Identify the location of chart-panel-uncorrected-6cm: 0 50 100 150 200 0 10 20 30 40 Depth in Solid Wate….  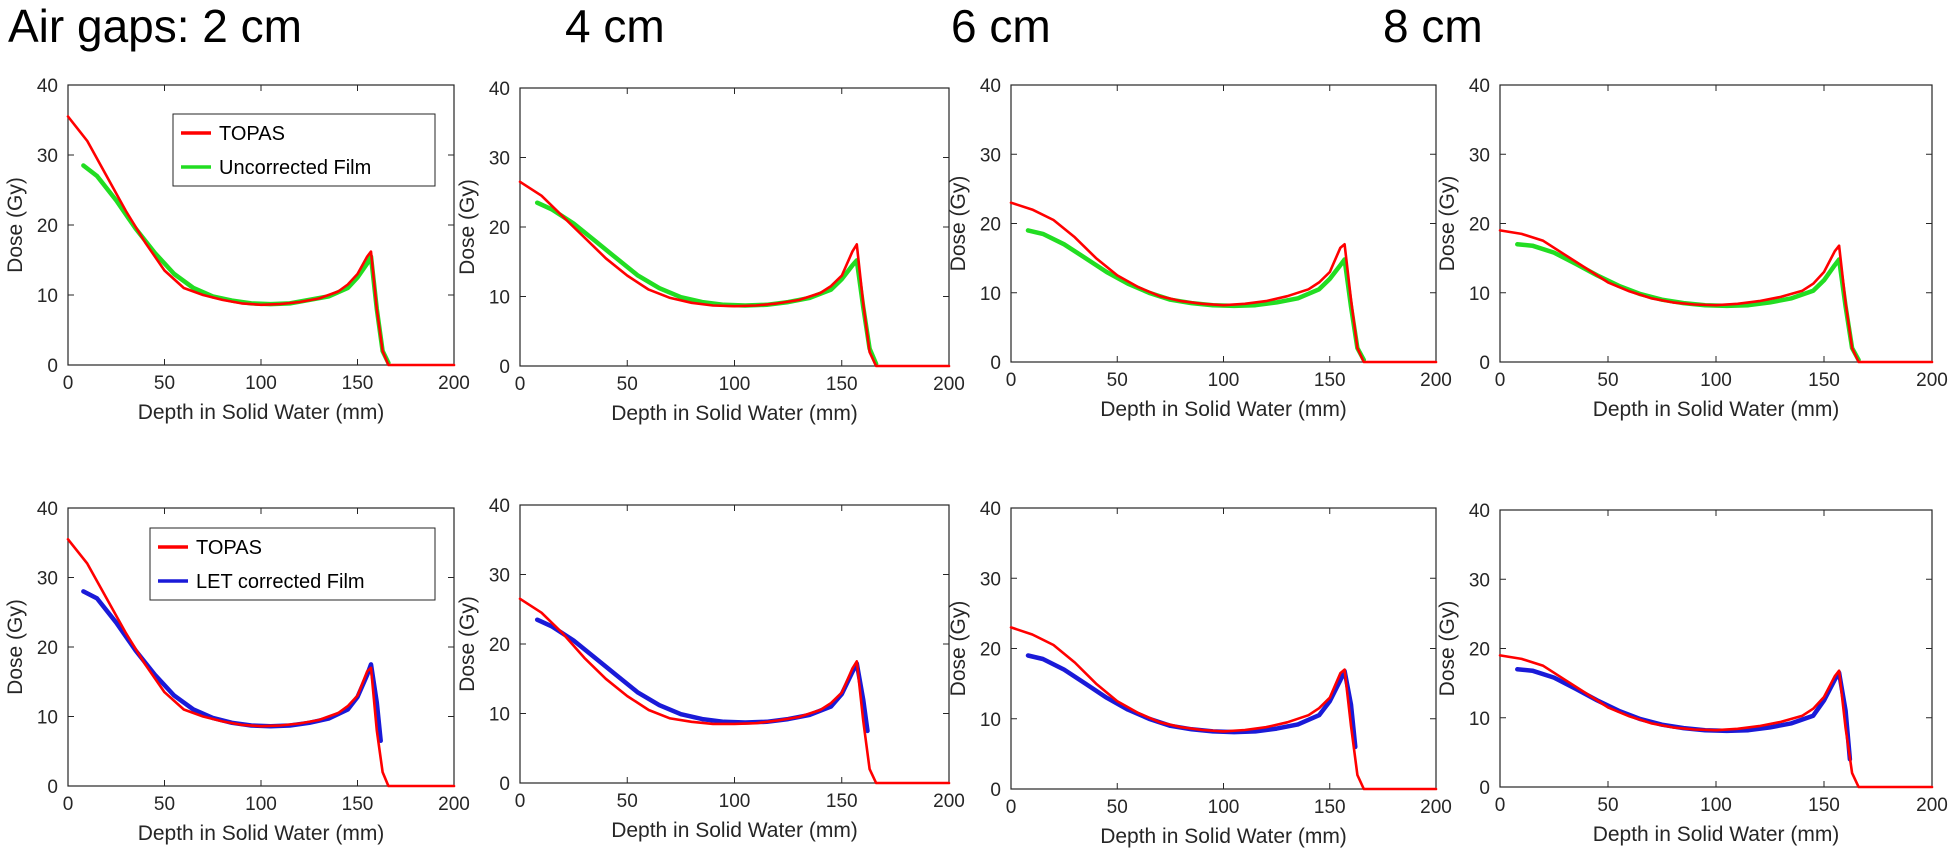
(1199, 248).